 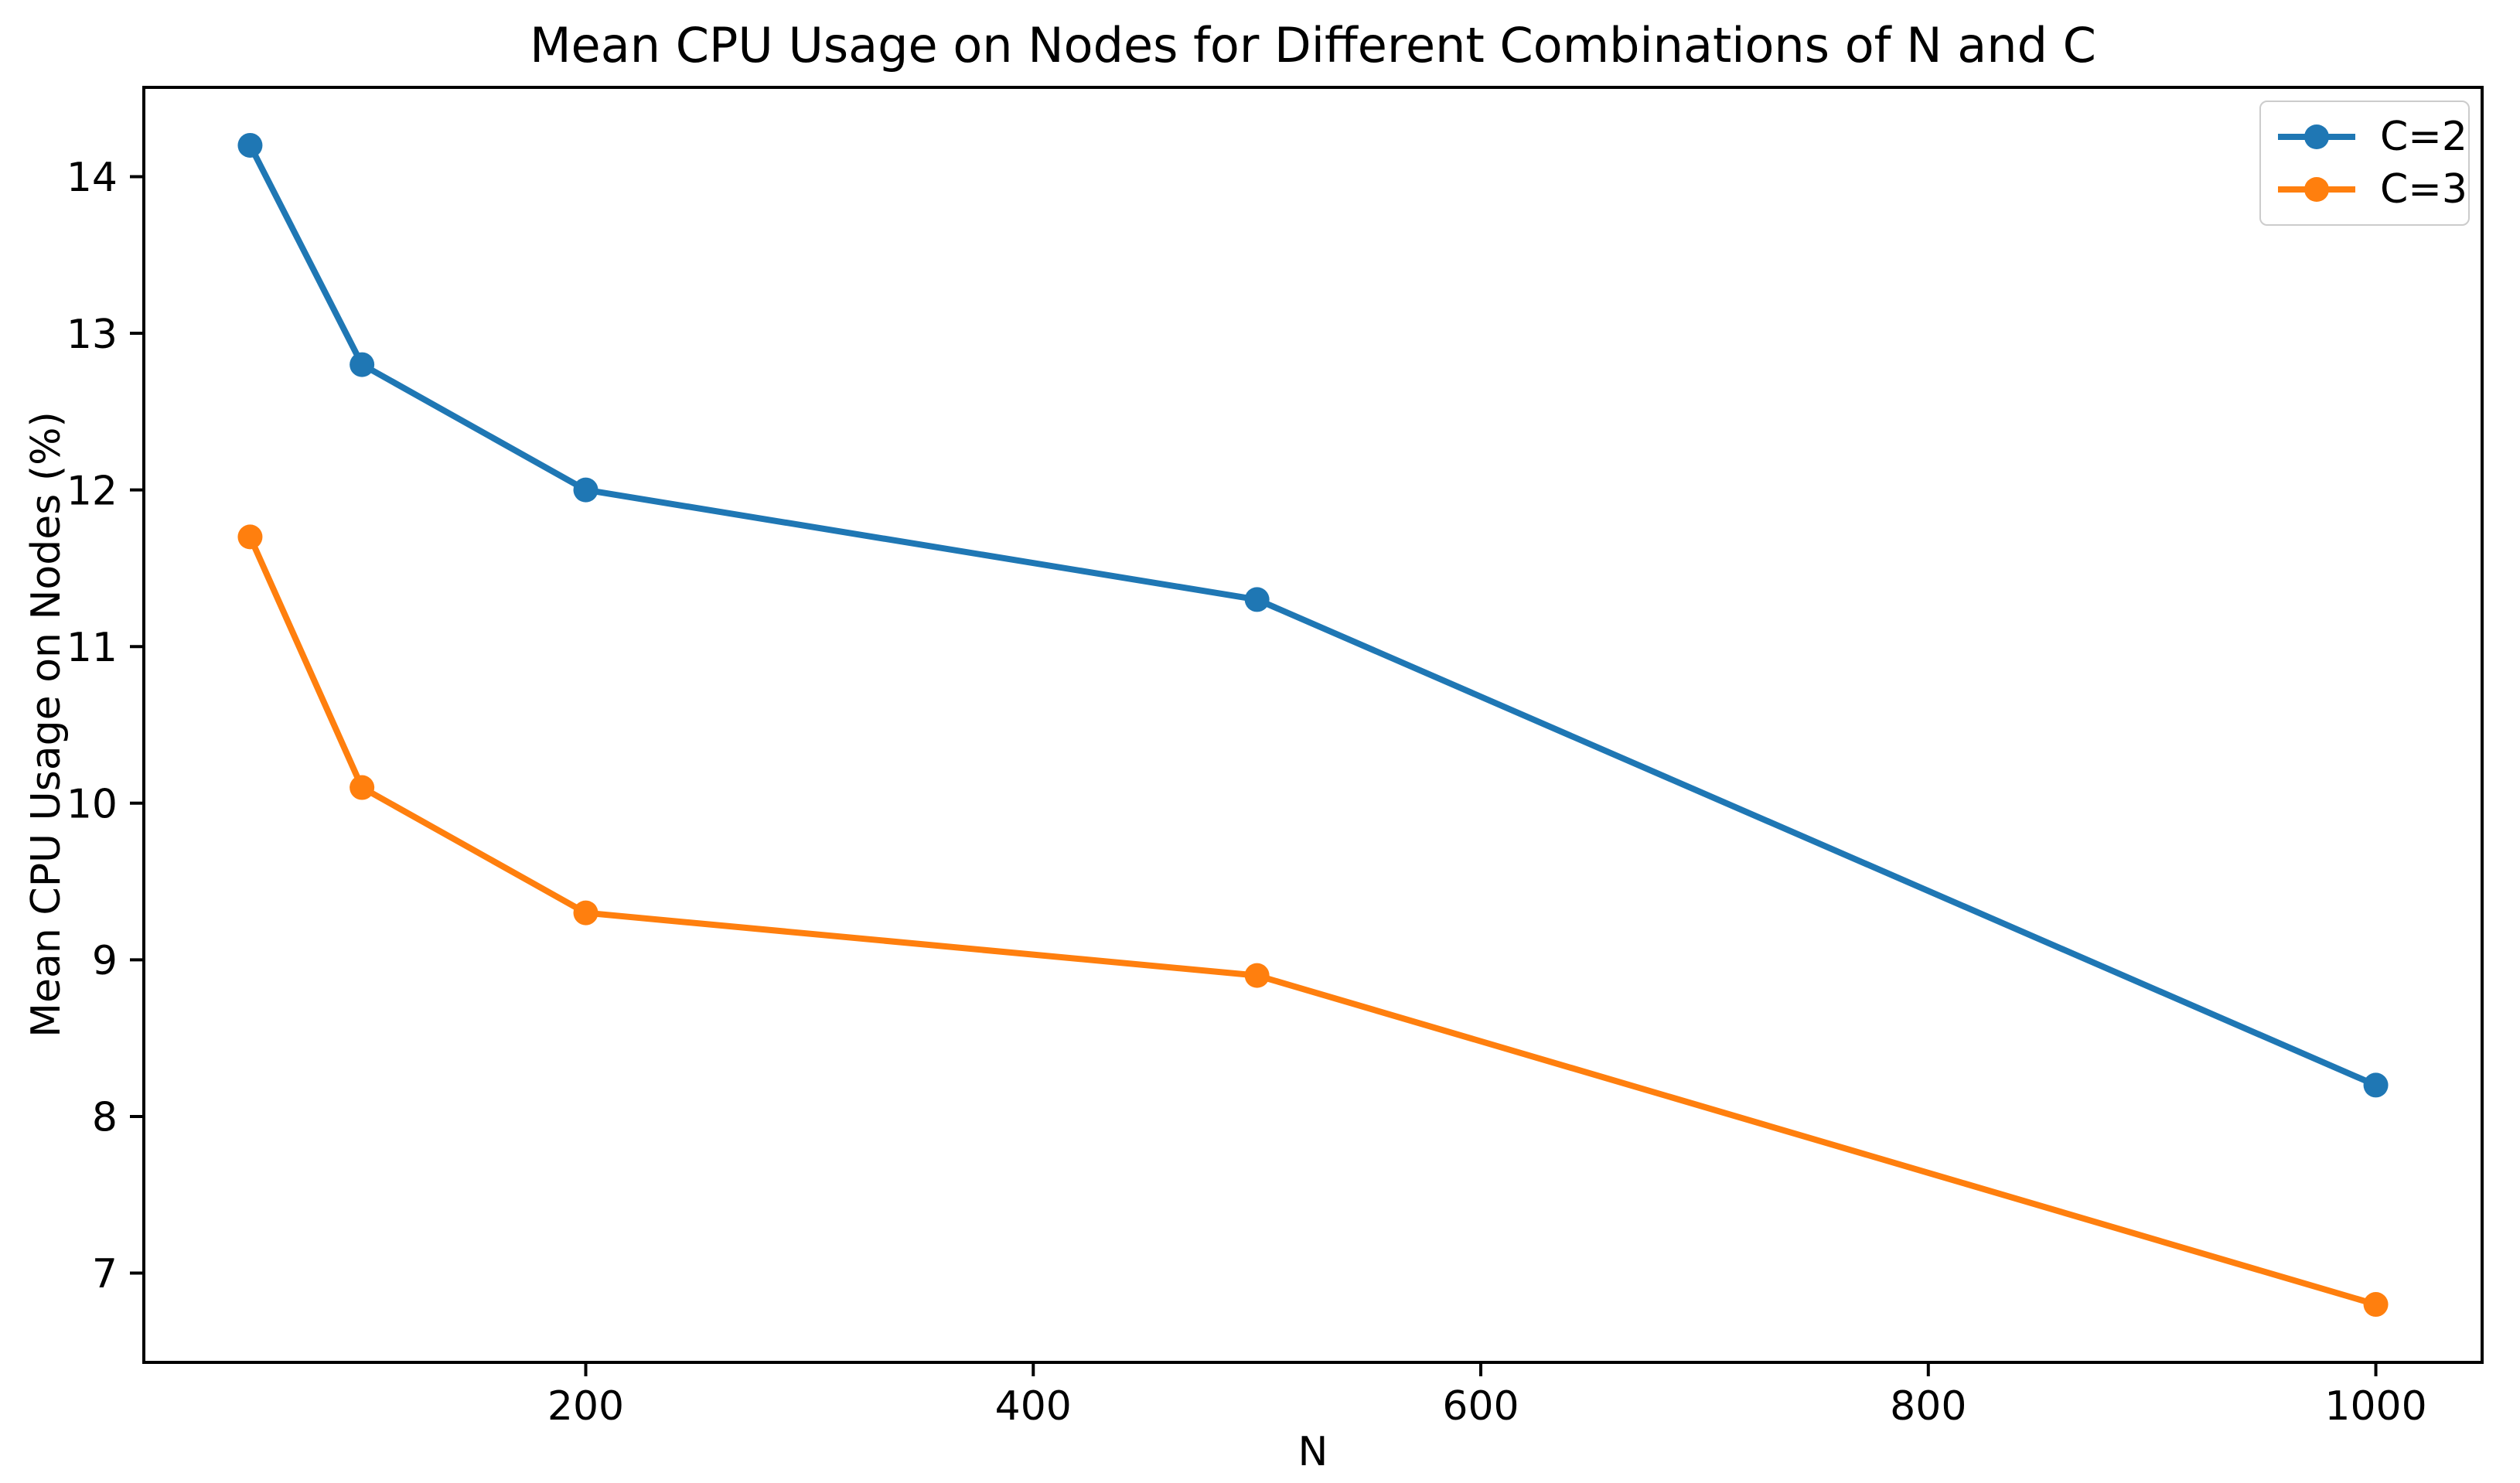 I want to click on legend-line-marker-c2, so click(x=2316, y=136).